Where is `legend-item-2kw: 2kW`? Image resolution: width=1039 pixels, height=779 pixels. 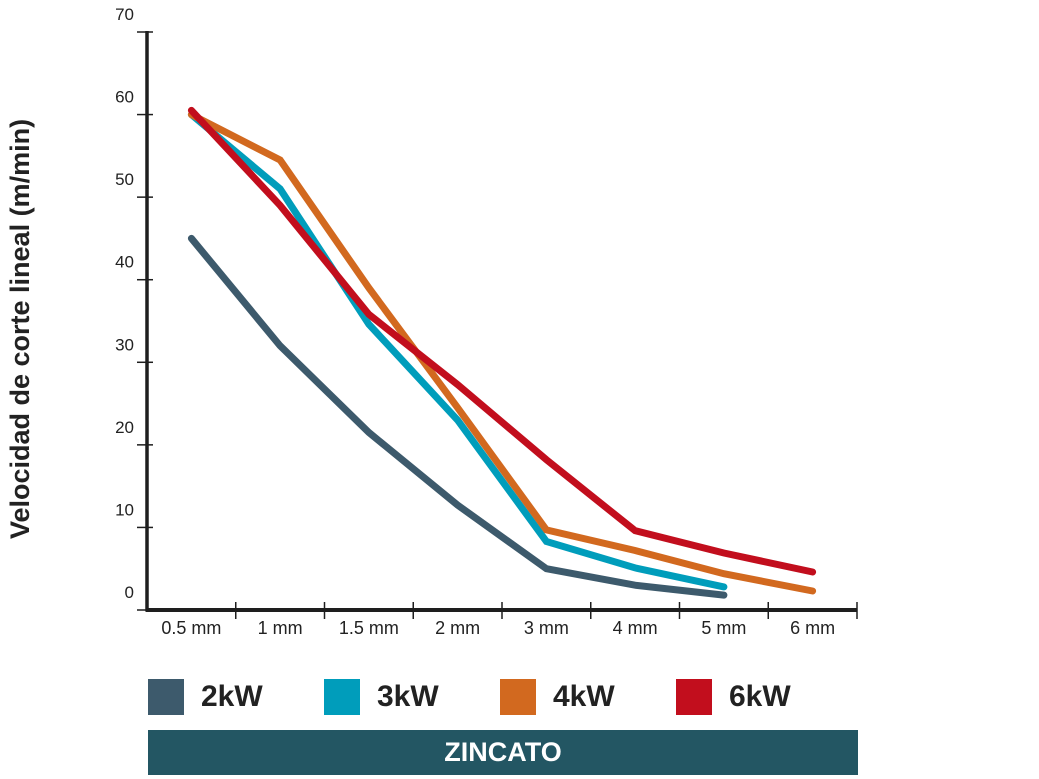
legend-item-2kw: 2kW is located at coordinates (205, 697).